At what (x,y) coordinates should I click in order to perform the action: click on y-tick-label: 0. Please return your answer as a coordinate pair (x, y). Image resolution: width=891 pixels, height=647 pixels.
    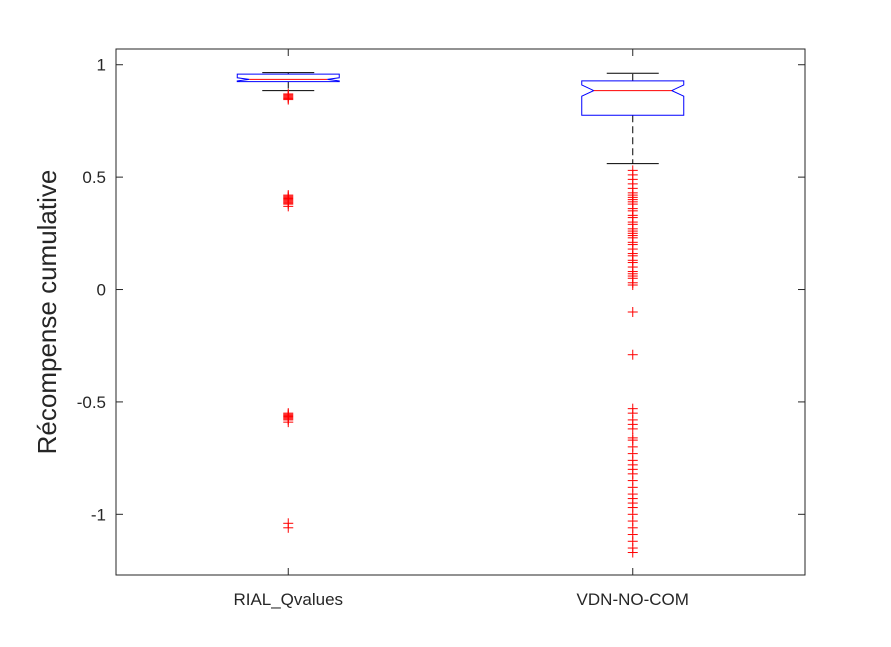
    Looking at the image, I should click on (101, 290).